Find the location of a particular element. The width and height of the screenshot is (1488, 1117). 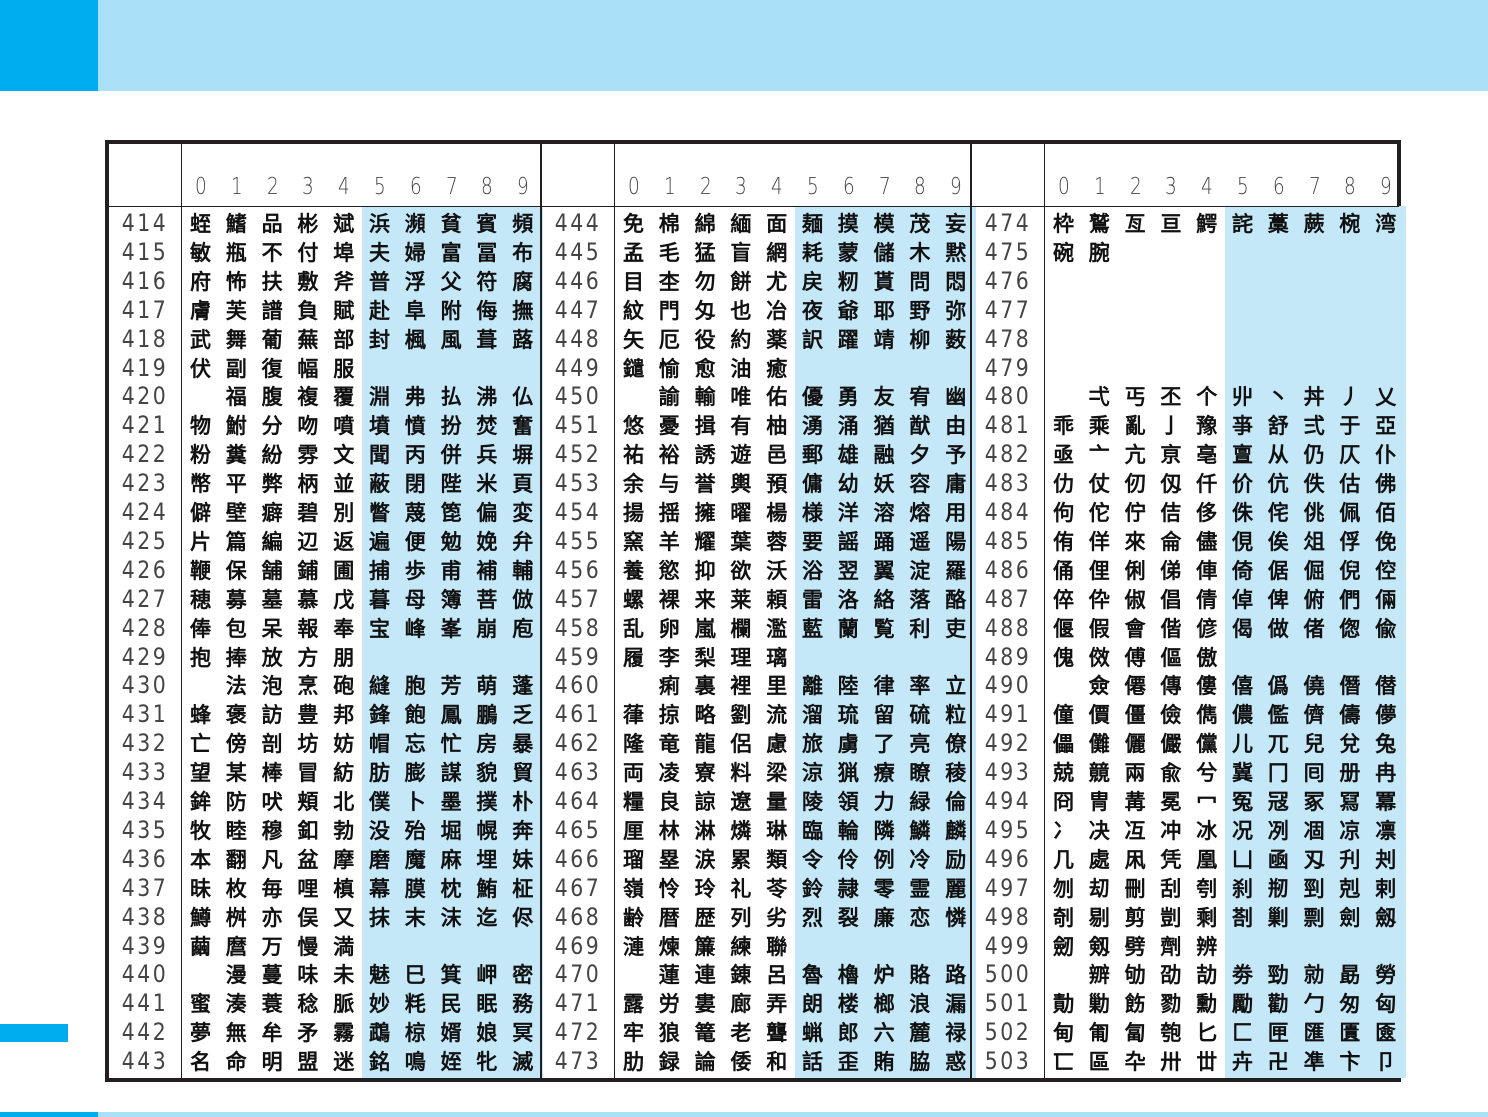

row-code: 485 is located at coordinates (1008, 540).